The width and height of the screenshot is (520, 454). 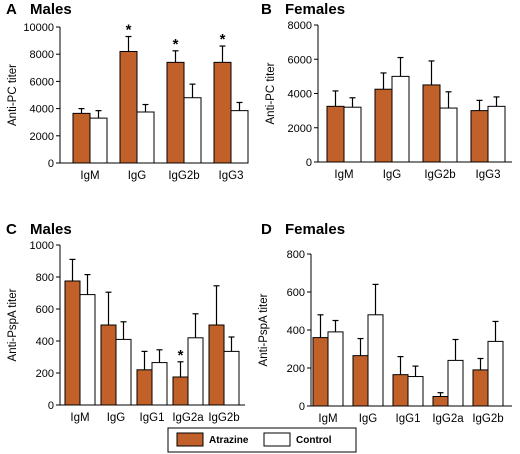 I want to click on legend: Atrazine Control, so click(x=262, y=440).